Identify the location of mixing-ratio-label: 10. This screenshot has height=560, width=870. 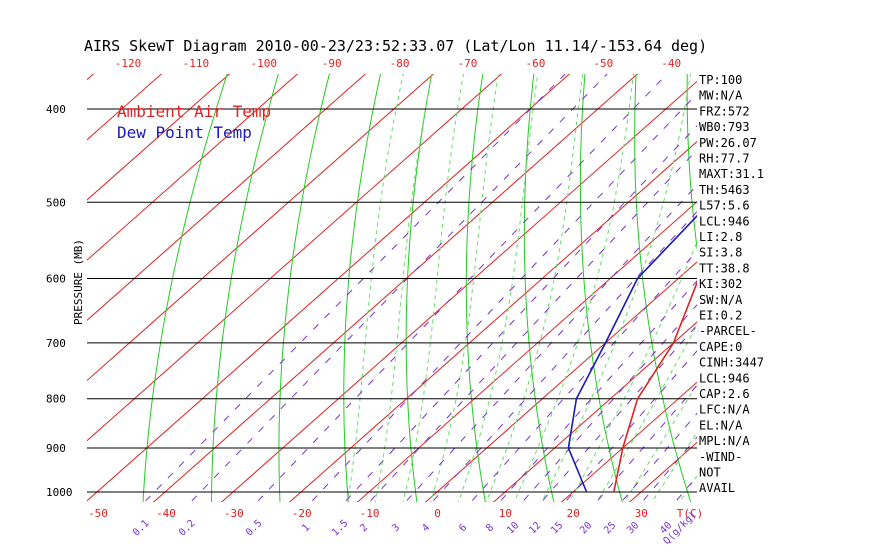
(513, 528).